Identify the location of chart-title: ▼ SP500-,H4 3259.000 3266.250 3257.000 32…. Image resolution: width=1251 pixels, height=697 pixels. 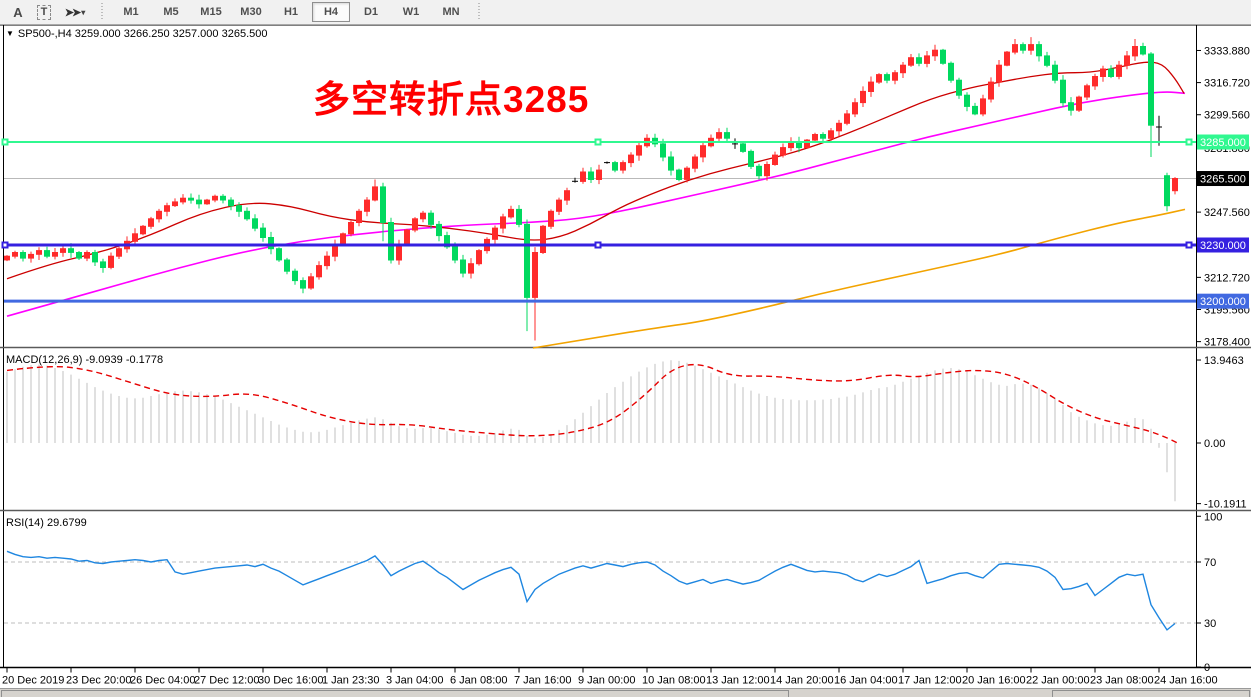
(136, 34).